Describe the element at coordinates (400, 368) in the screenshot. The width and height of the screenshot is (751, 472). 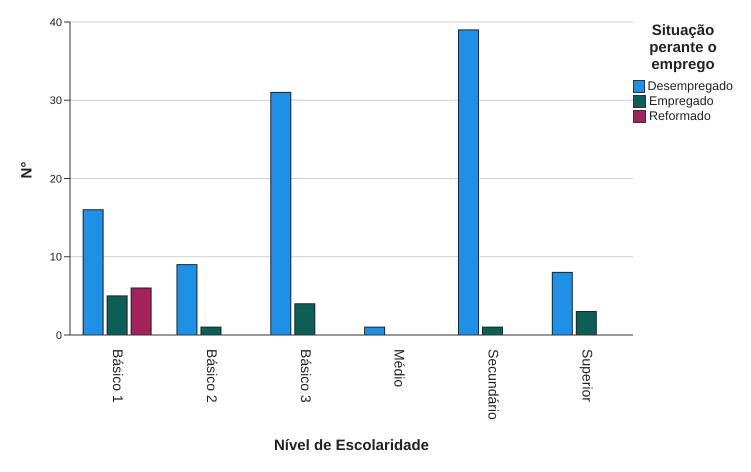
I see `x-tick-label: Médio` at that location.